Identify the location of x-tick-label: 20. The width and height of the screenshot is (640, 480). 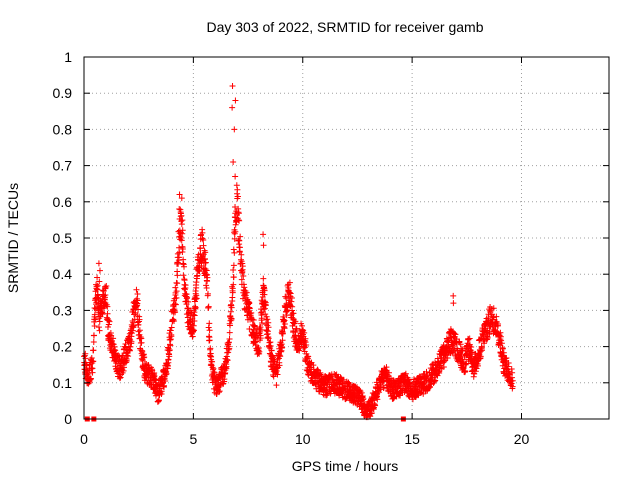
(522, 439).